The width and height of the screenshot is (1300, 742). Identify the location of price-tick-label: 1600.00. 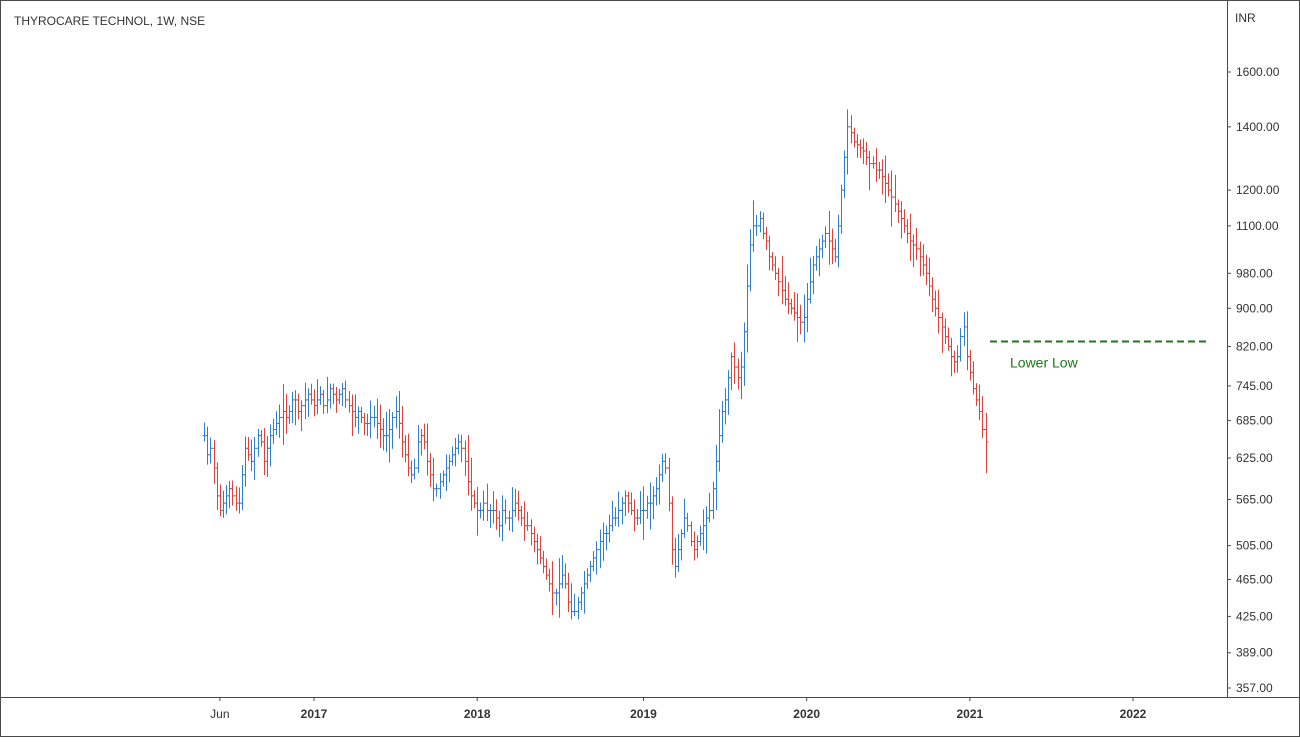
(1258, 72).